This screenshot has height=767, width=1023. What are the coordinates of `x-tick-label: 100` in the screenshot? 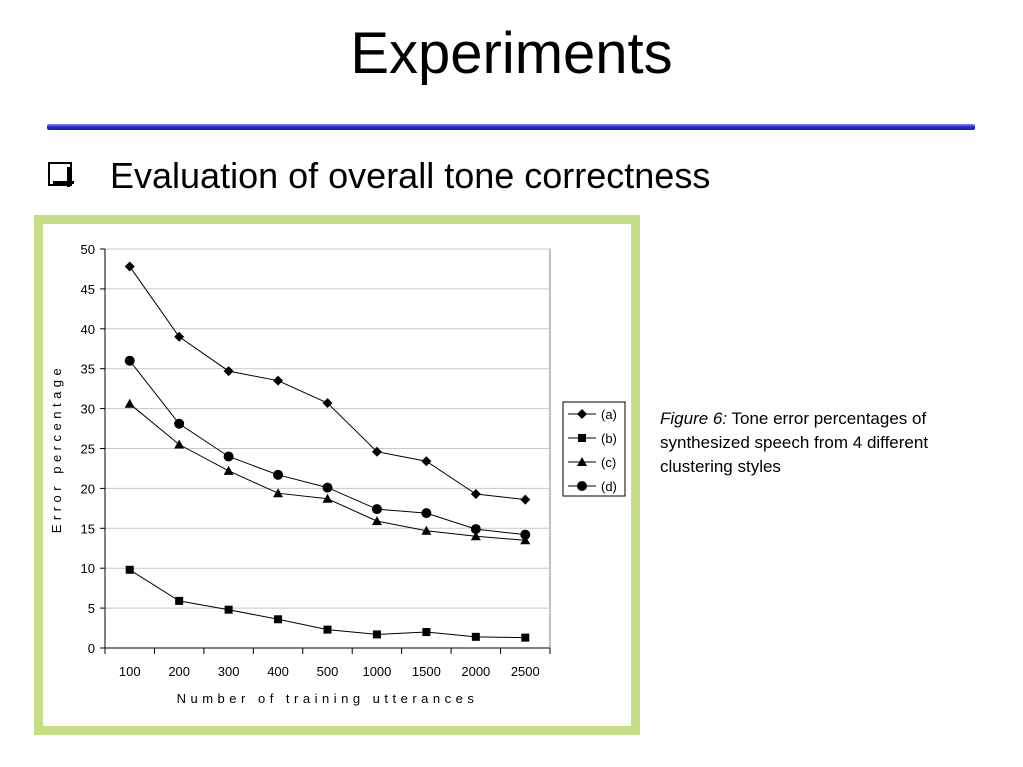 It's located at (130, 671).